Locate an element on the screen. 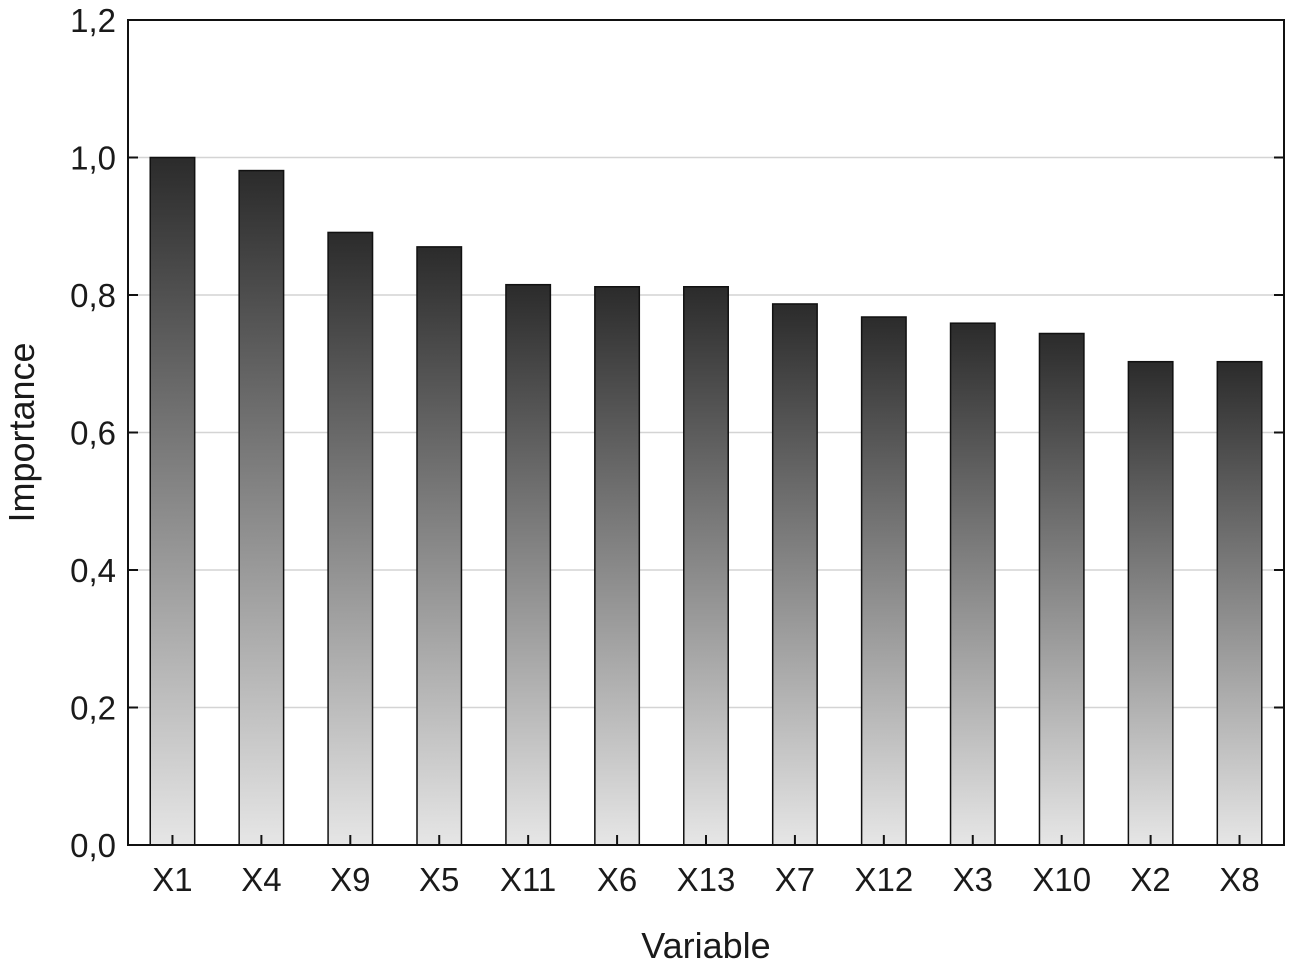  x-tick-label: X4 is located at coordinates (261, 879).